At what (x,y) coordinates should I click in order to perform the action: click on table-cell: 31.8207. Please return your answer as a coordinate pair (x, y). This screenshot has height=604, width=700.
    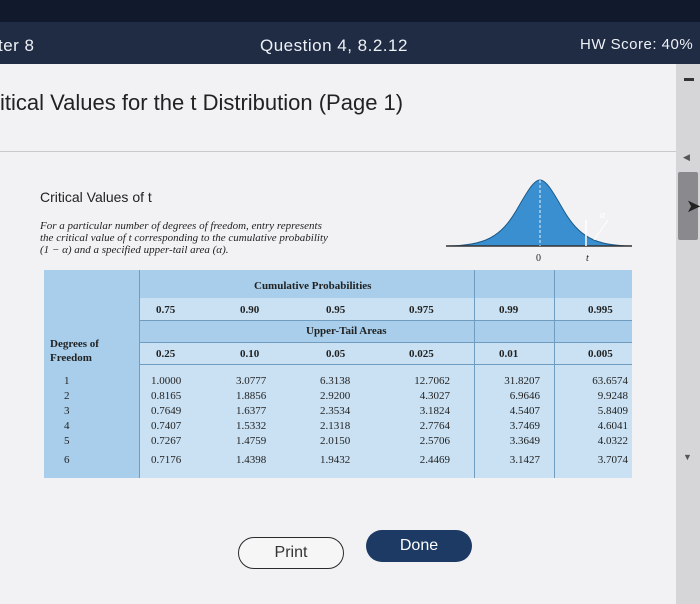
    Looking at the image, I should click on (522, 381).